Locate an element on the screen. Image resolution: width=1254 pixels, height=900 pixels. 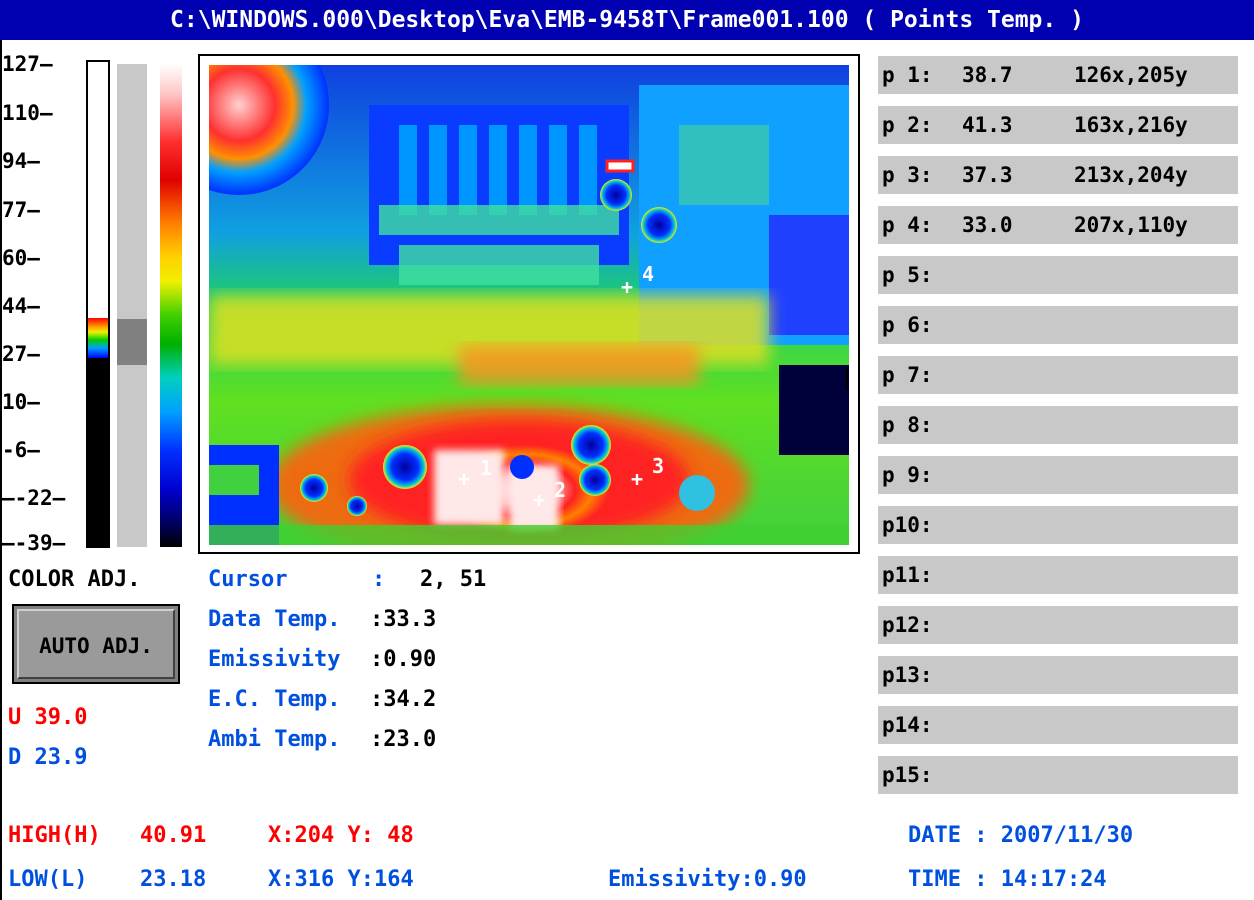
auto-adj-button: AUTO ADJ. is located at coordinates (96, 644).